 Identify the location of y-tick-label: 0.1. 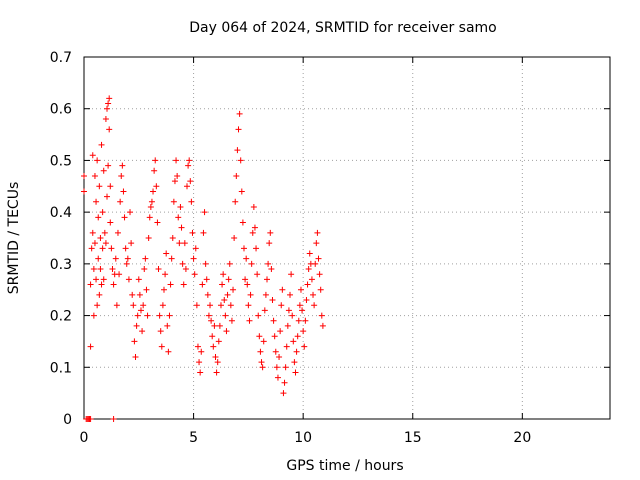
(61, 368).